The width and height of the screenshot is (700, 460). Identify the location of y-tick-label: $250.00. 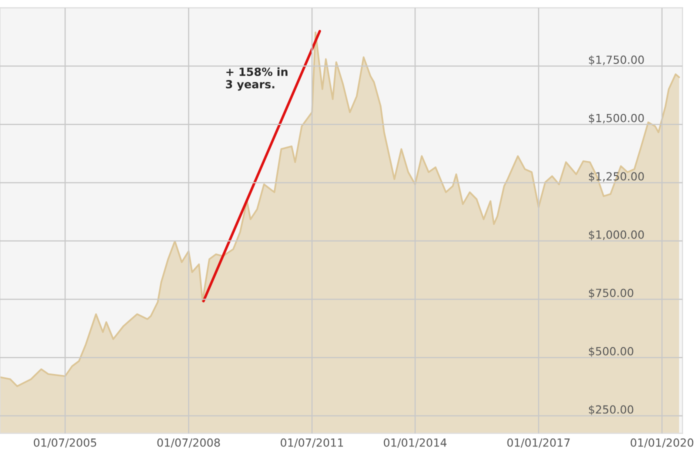
(611, 410).